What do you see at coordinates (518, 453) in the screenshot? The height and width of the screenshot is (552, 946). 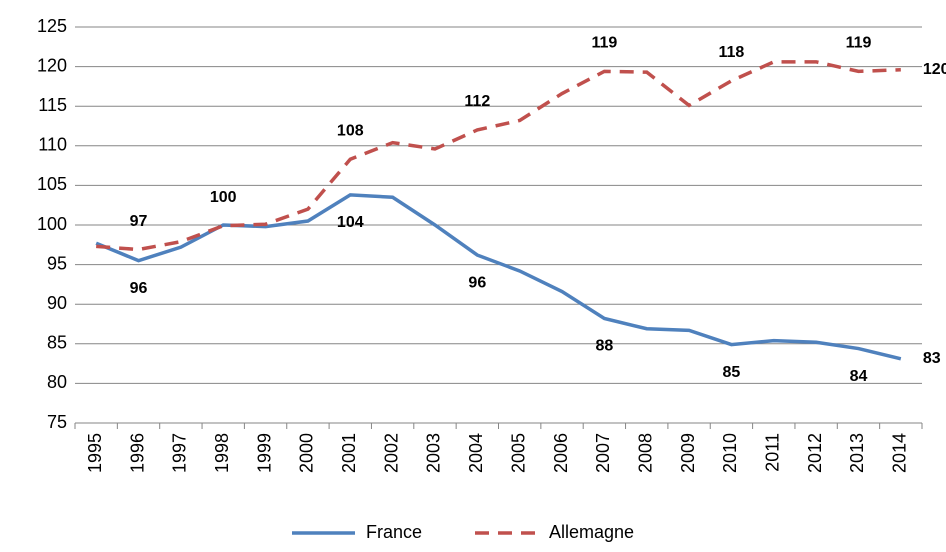 I see `x-tick-label: 2005` at bounding box center [518, 453].